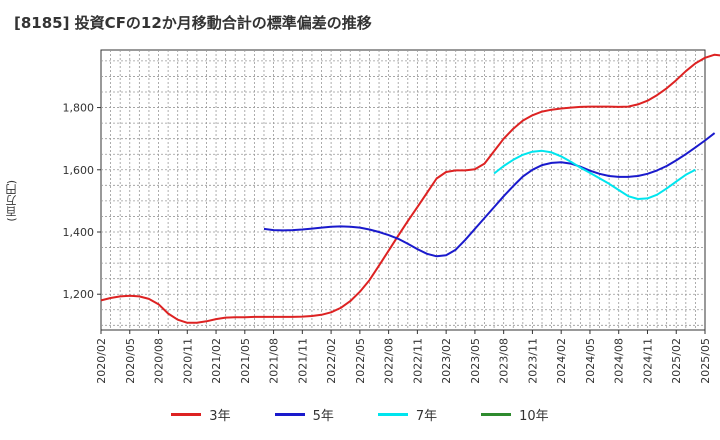 Image resolution: width=720 pixels, height=440 pixels. I want to click on x-tick-label: 2020/05, so click(130, 361).